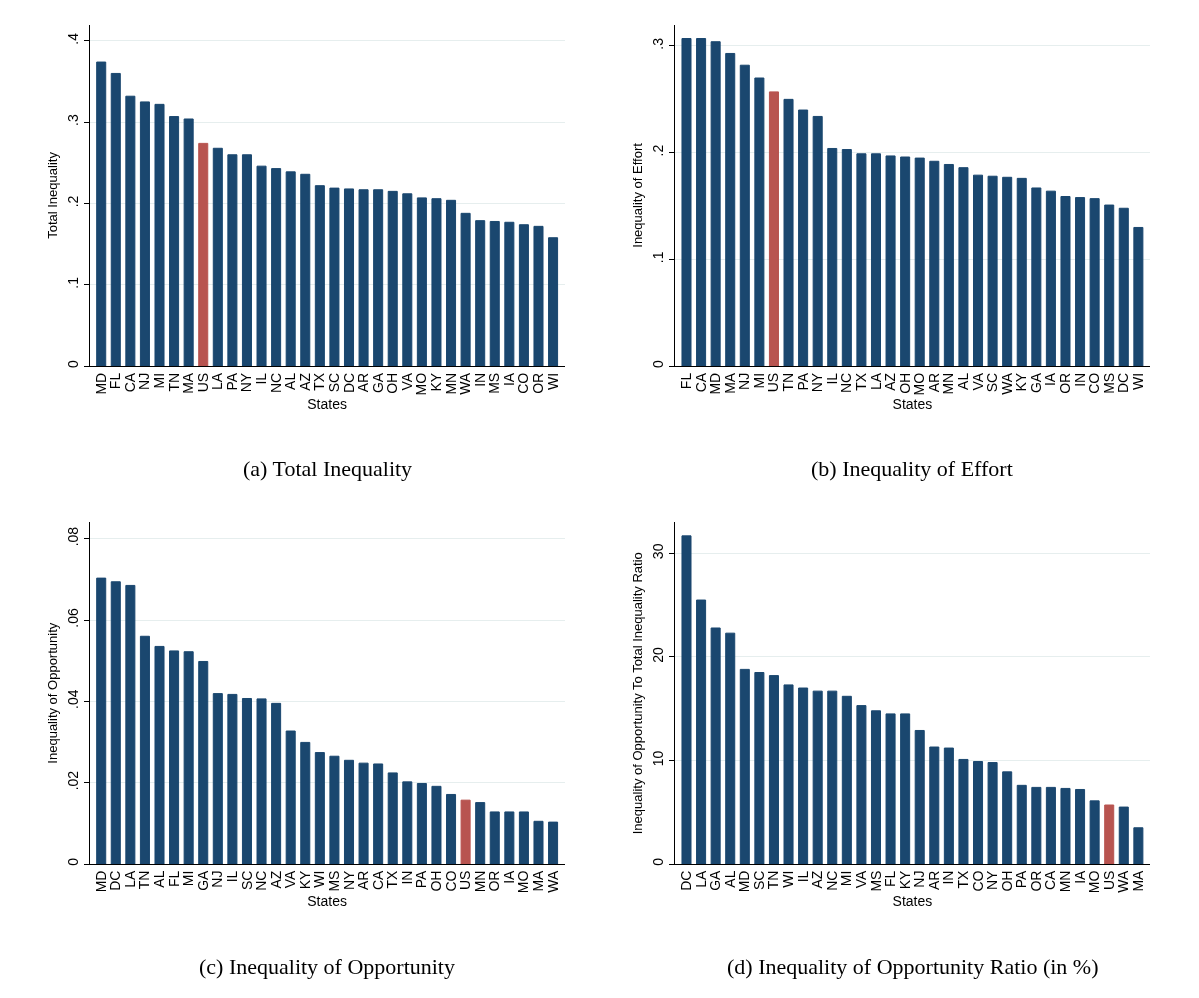 This screenshot has height=998, width=1199. Describe the element at coordinates (962, 381) in the screenshot. I see `x-tick-label: AL` at that location.